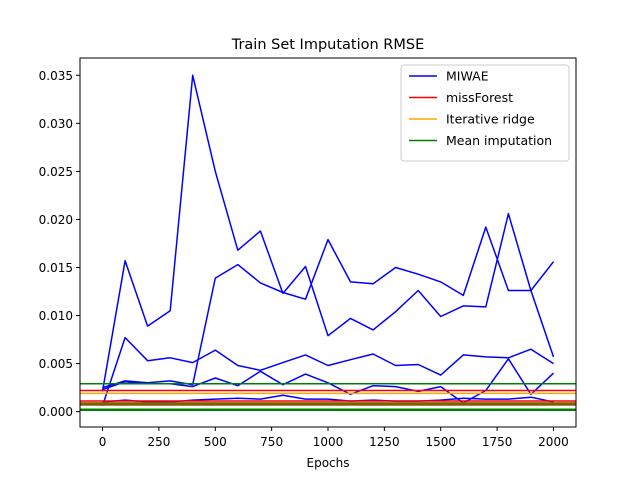 Image resolution: width=640 pixels, height=480 pixels. Describe the element at coordinates (328, 442) in the screenshot. I see `x-tick-label: 1000` at that location.